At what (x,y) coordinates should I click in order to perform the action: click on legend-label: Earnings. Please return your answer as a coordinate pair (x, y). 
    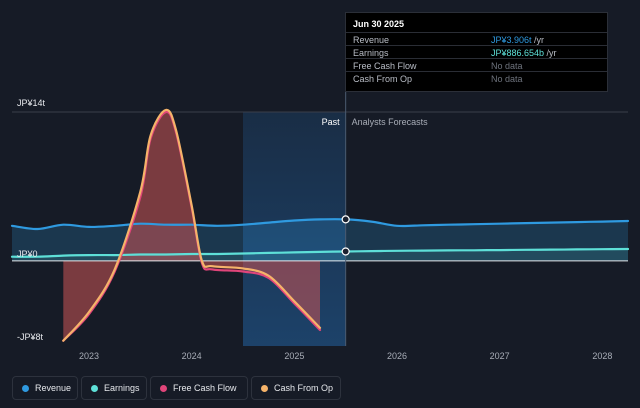
    Looking at the image, I should click on (122, 388).